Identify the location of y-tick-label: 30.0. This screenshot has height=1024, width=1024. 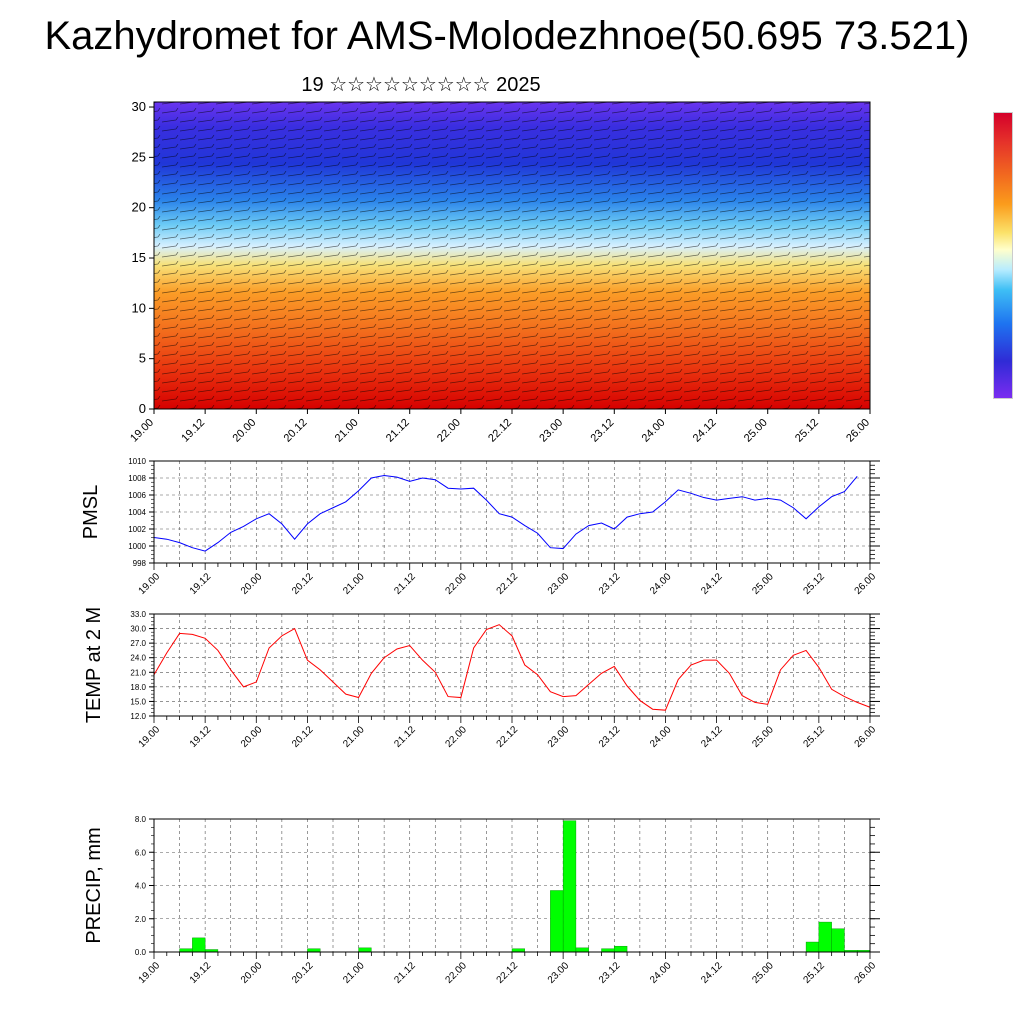
(138, 629).